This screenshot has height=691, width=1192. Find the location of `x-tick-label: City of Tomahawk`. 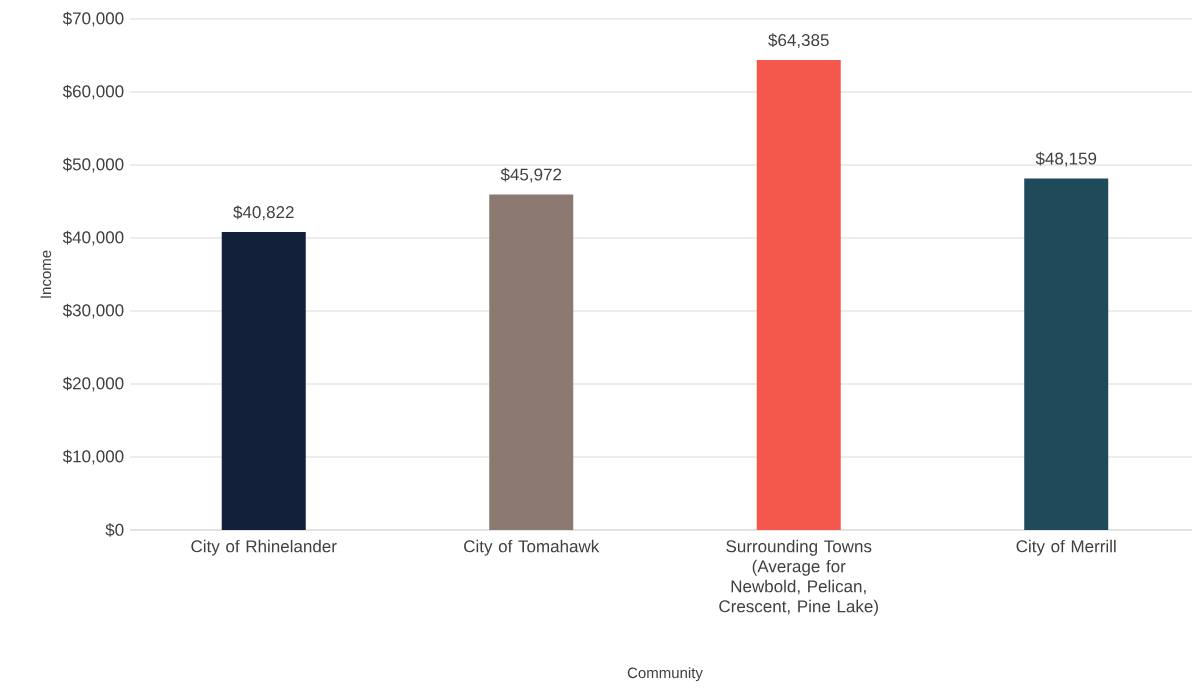

x-tick-label: City of Tomahawk is located at coordinates (532, 547).